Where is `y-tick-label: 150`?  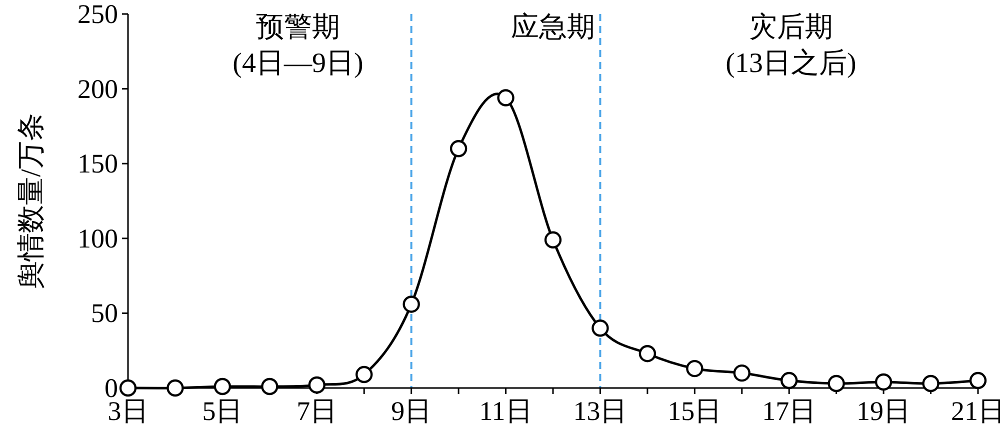 y-tick-label: 150 is located at coordinates (98, 163).